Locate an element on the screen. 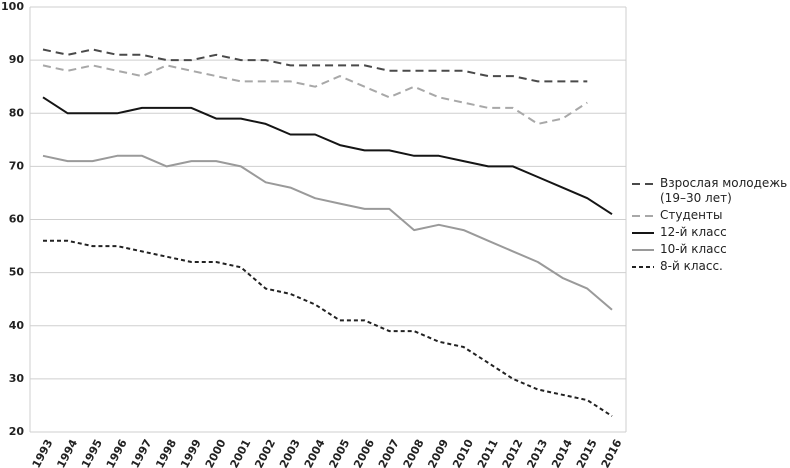 This screenshot has height=468, width=790. legend-item: 8-й класс. is located at coordinates (711, 266).